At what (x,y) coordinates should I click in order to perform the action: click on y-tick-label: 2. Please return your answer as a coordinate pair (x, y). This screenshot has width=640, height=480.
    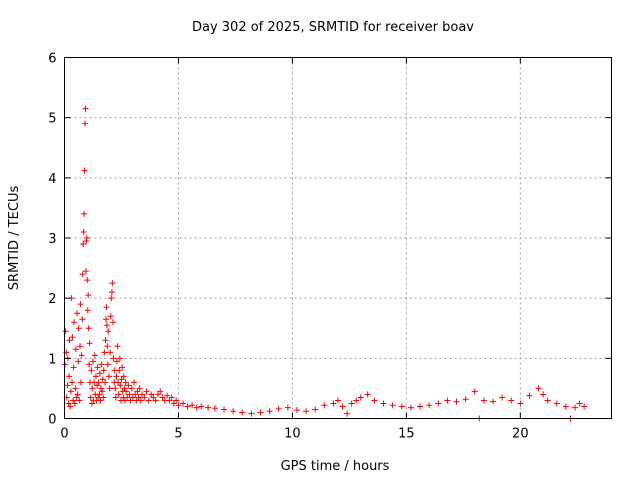
    Looking at the image, I should click on (52, 299).